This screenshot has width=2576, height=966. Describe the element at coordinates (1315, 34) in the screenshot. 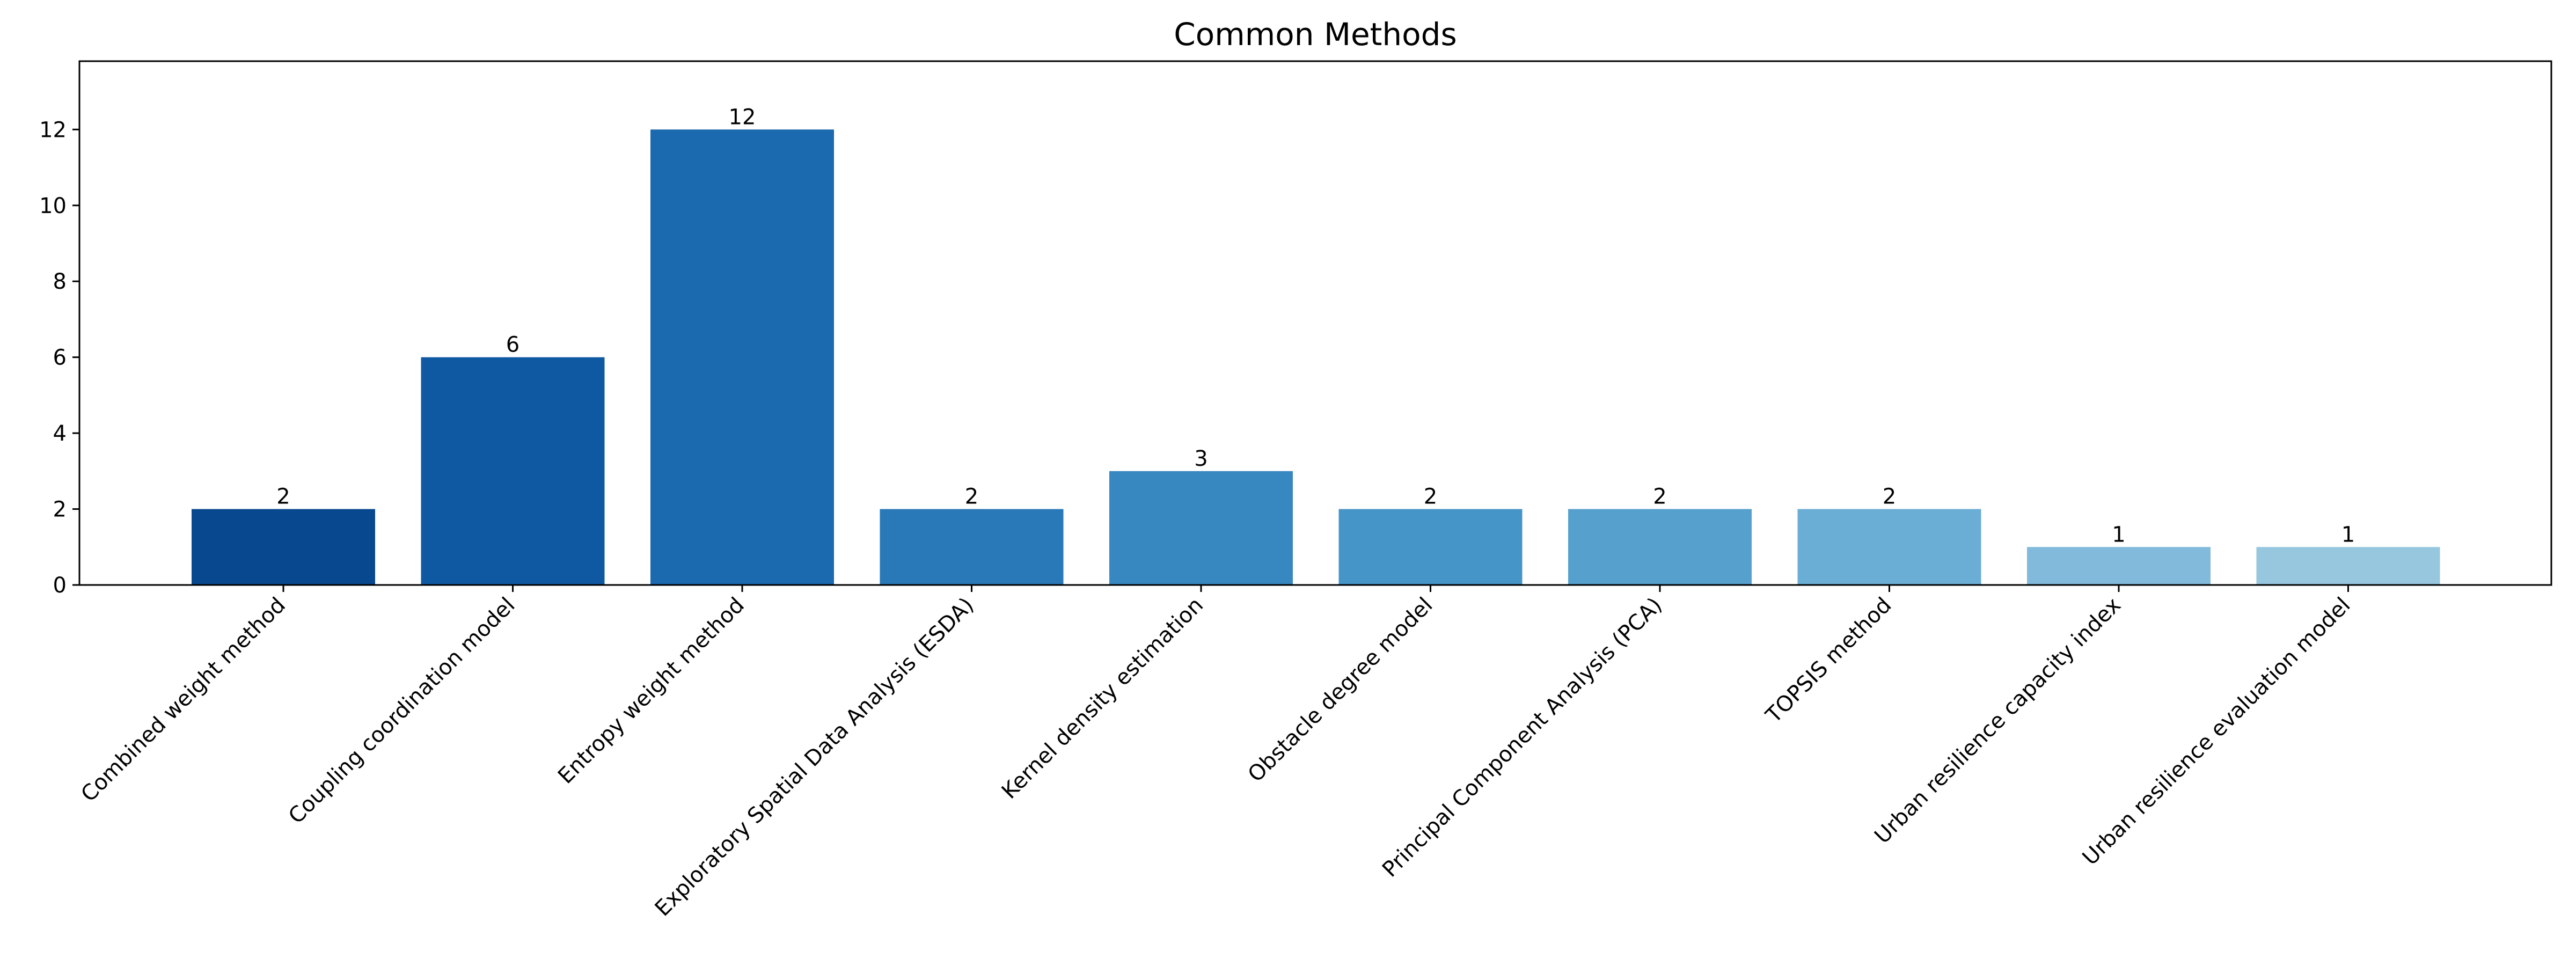

I see `chart-title: Common Methods` at that location.